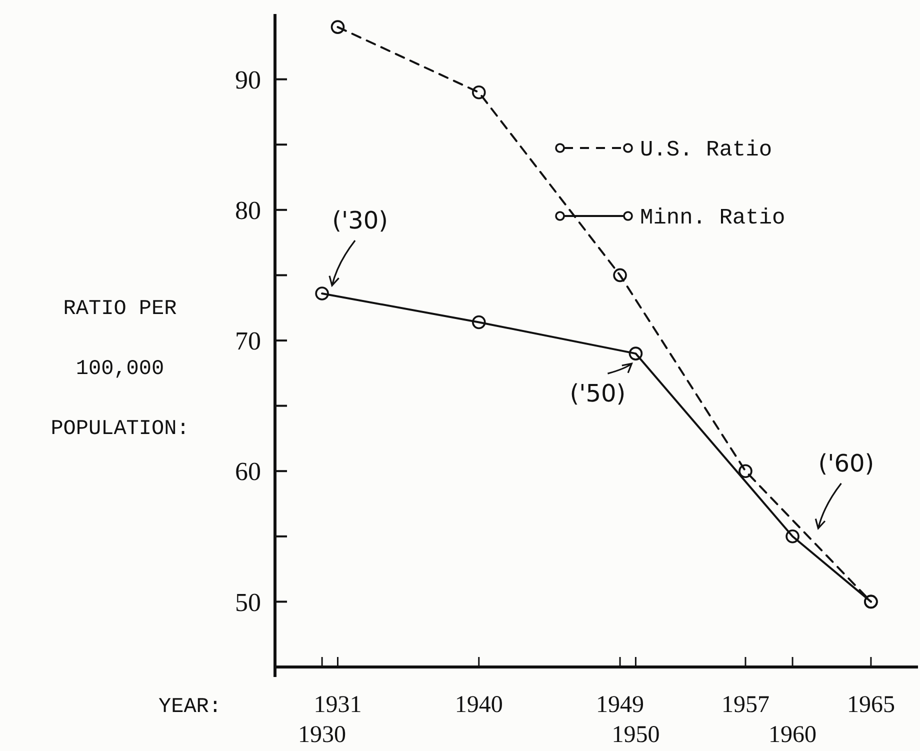 Image resolution: width=920 pixels, height=751 pixels. I want to click on legend-label: U.S. Ratio, so click(706, 150).